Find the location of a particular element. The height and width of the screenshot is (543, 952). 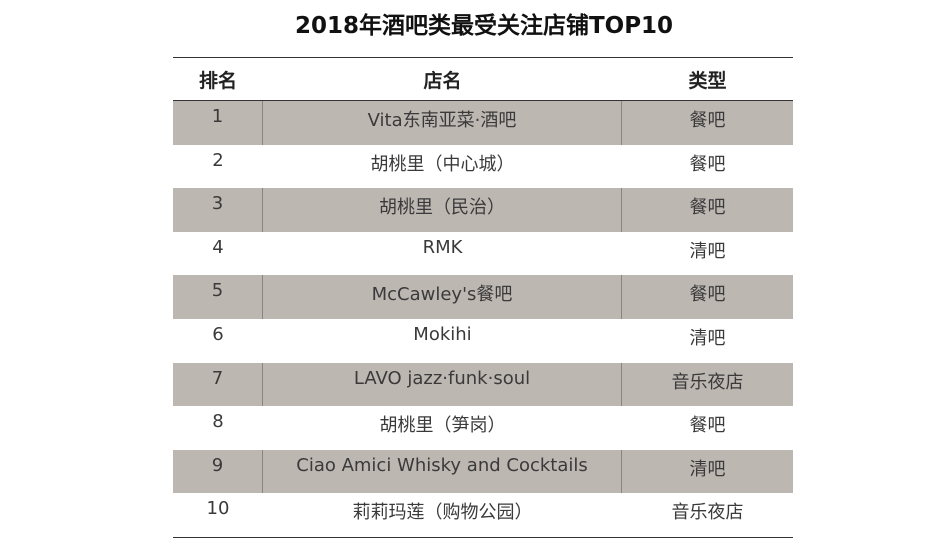

name-cell: Mokihi is located at coordinates (442, 334).